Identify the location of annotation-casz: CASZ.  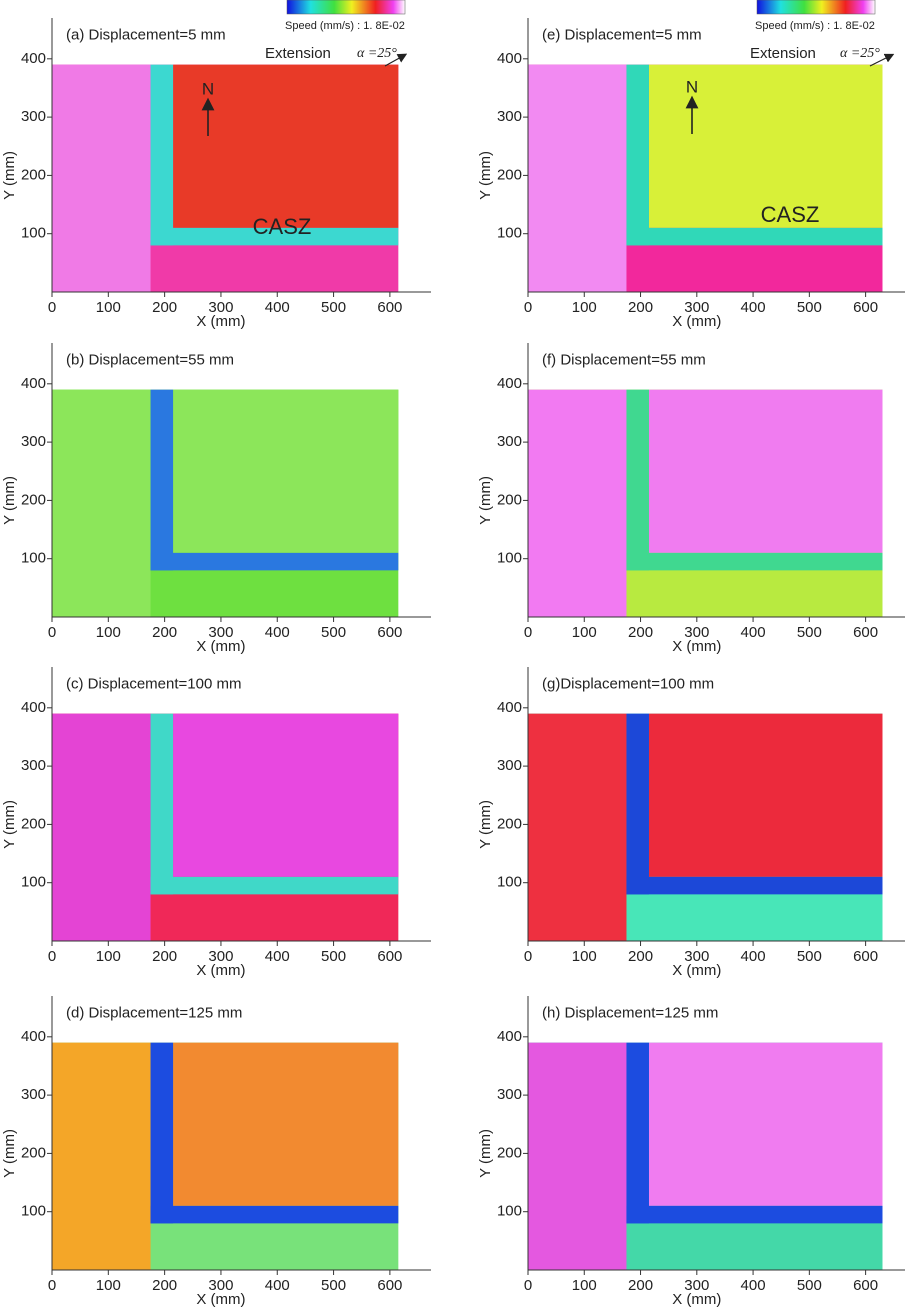
(282, 226).